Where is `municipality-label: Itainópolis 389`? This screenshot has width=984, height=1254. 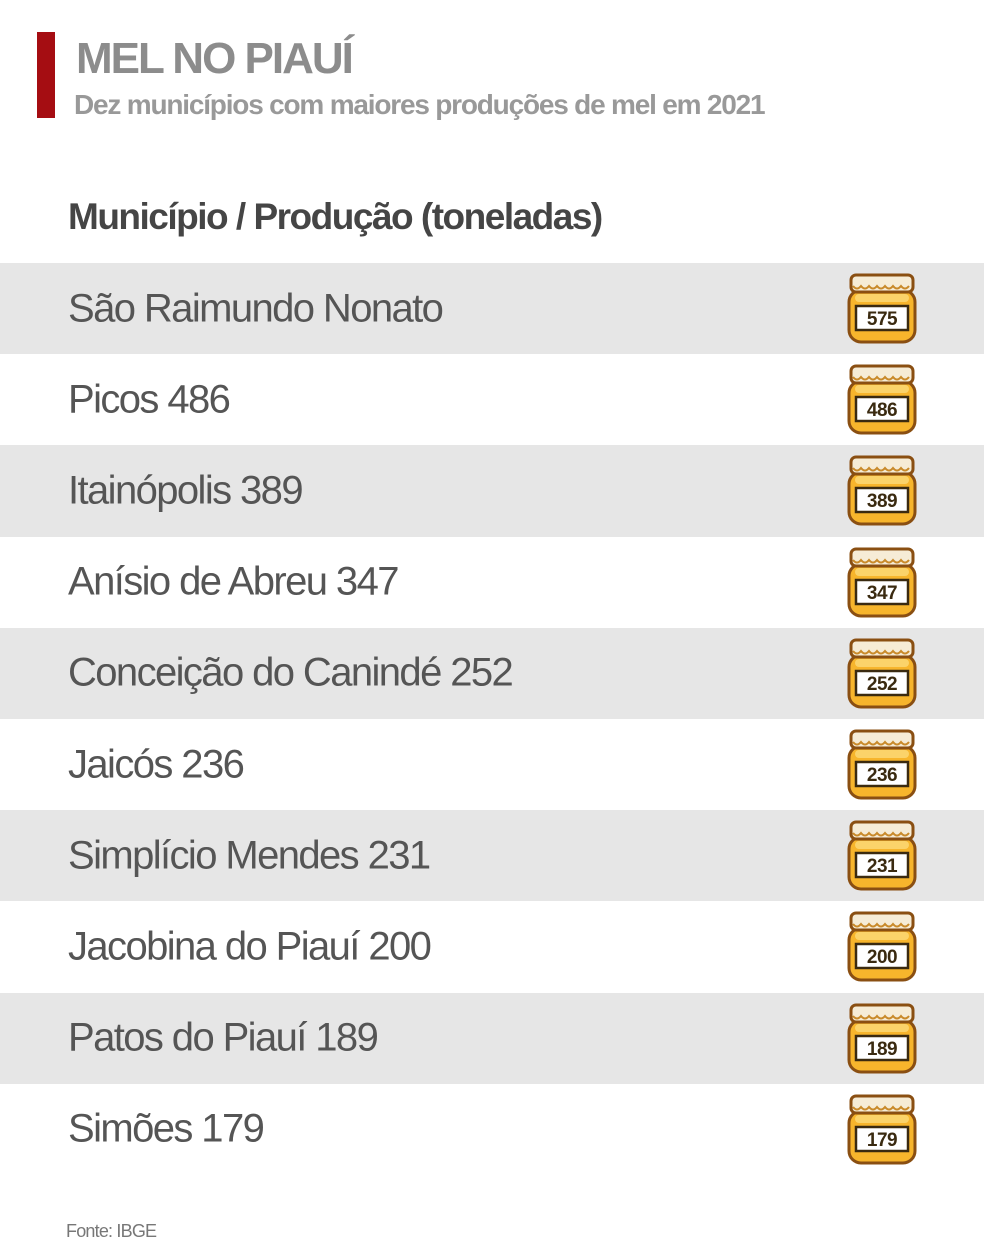
municipality-label: Itainópolis 389 is located at coordinates (186, 490).